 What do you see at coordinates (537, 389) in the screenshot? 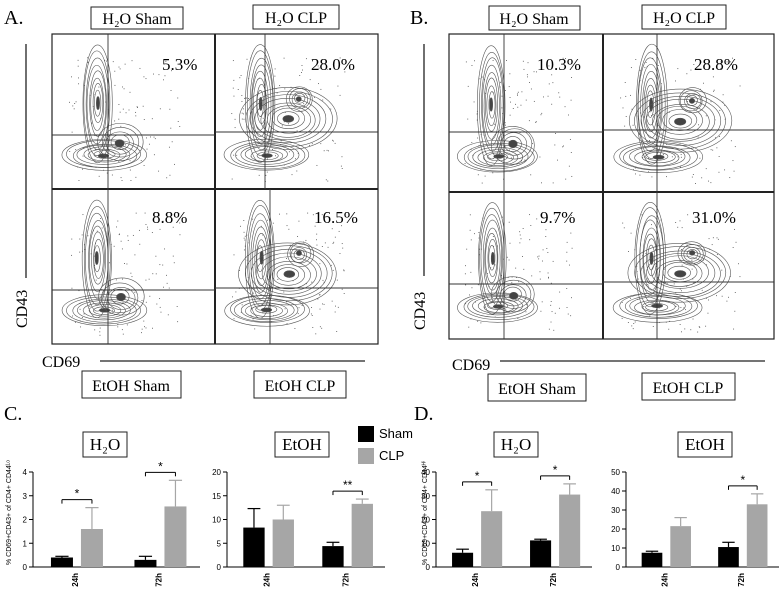
I see `flow-b-label-etoh-sham: EtOH Sham` at bounding box center [537, 389].